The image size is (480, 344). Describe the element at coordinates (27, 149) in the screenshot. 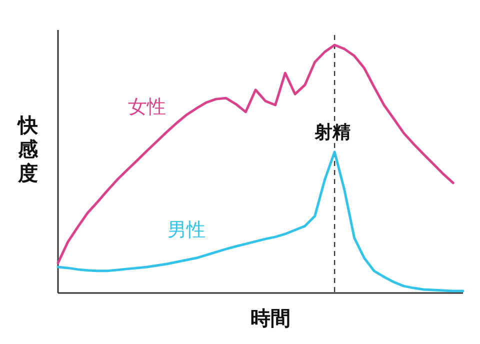

I see `y-axis-title: 快感度` at that location.